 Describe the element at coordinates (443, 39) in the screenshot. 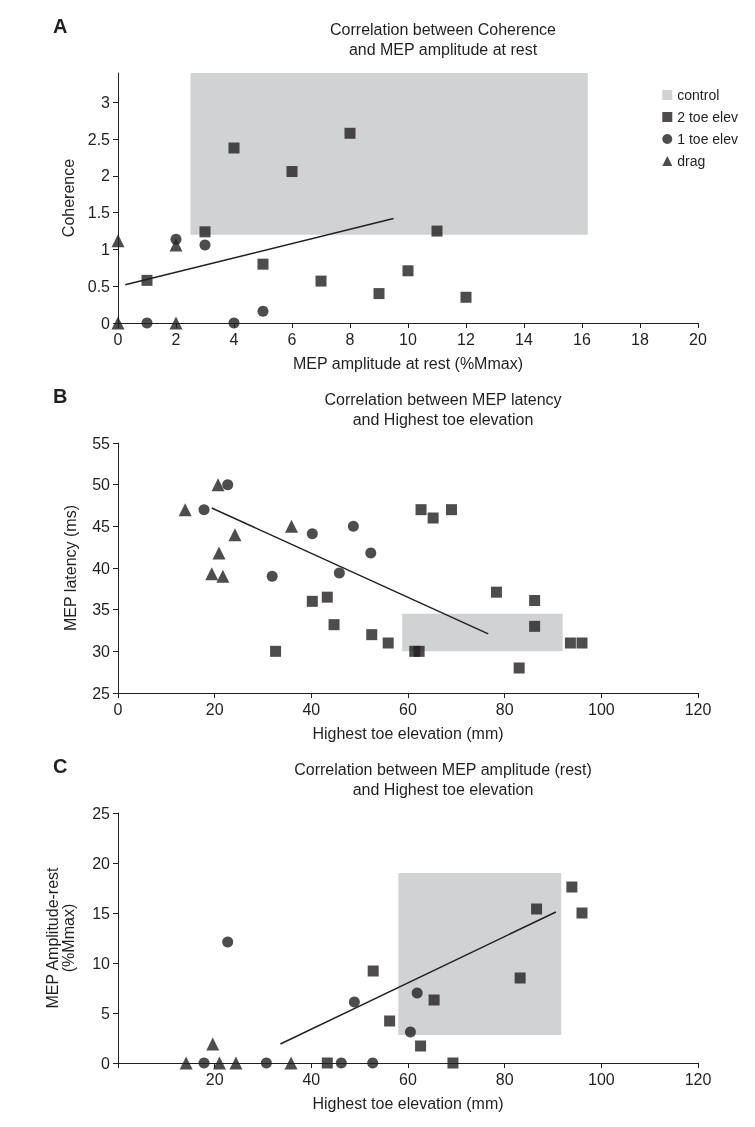

I see `chart-title: Correlation between Coherence and MEP amplitude at rest` at that location.